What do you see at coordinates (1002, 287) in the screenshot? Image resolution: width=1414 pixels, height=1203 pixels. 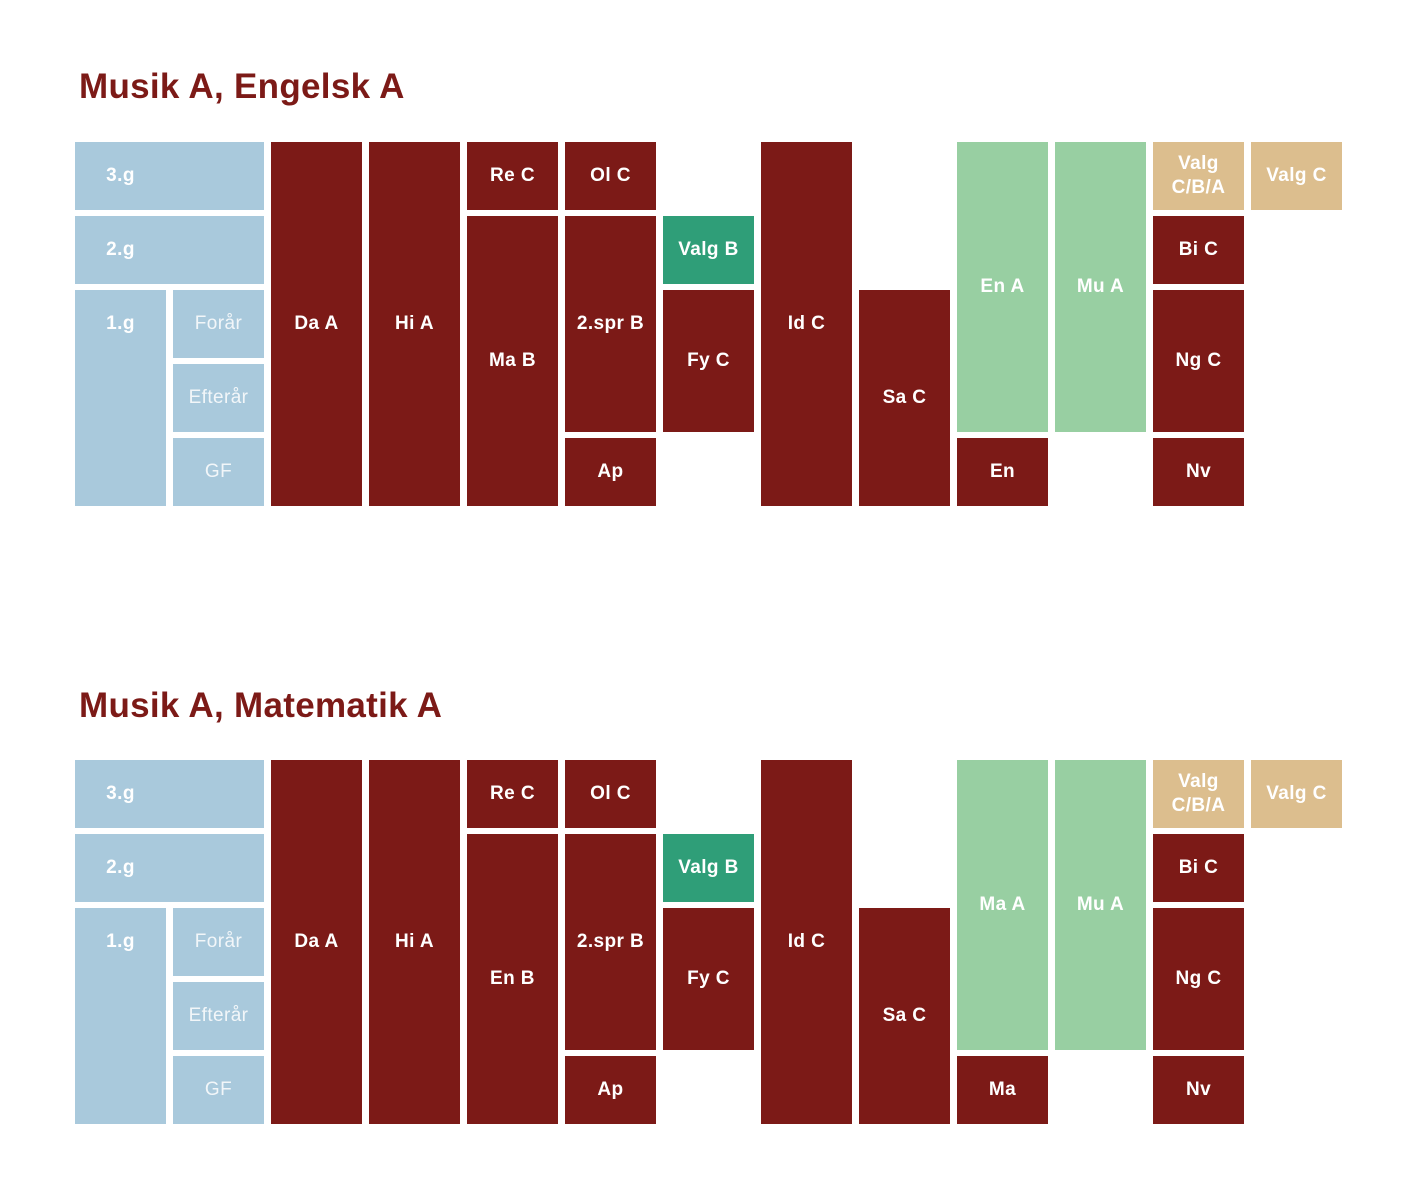 I see `block-en-a: En A` at bounding box center [1002, 287].